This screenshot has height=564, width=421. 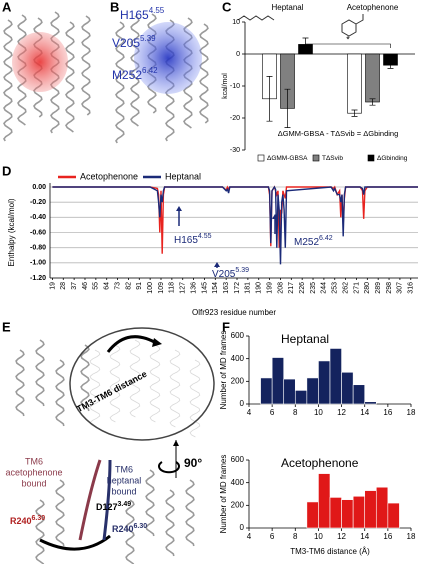 What do you see at coordinates (39, 187) in the screenshot?
I see `y-tick-label: 0.00` at bounding box center [39, 187].